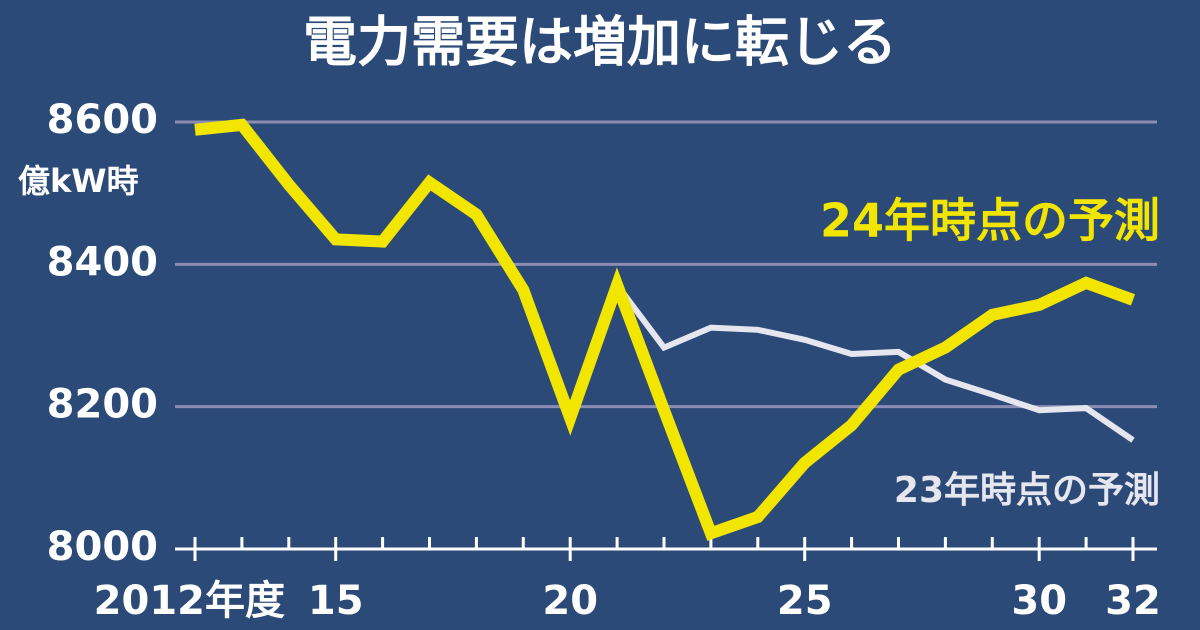 Image resolution: width=1200 pixels, height=630 pixels. What do you see at coordinates (1133, 601) in the screenshot?
I see `x-tick-label: 32` at bounding box center [1133, 601].